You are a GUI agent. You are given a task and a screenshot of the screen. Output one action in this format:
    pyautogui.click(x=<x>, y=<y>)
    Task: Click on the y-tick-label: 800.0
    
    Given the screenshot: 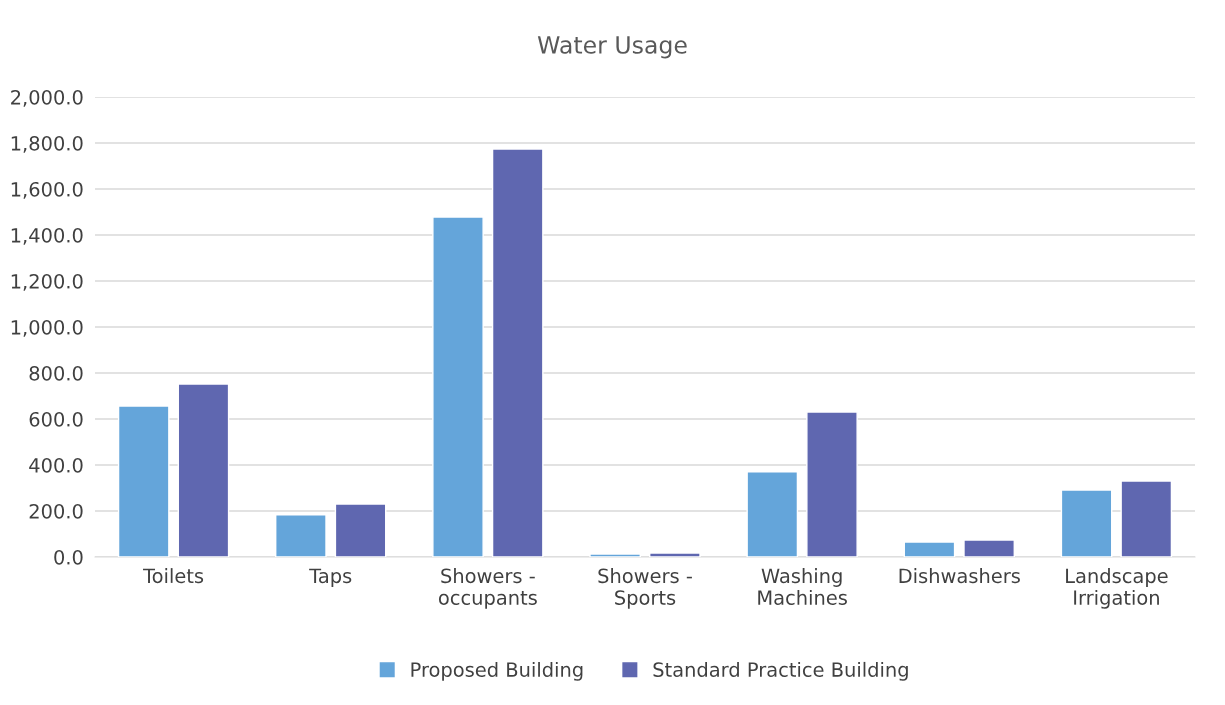 What is the action you would take?
    pyautogui.click(x=56, y=373)
    